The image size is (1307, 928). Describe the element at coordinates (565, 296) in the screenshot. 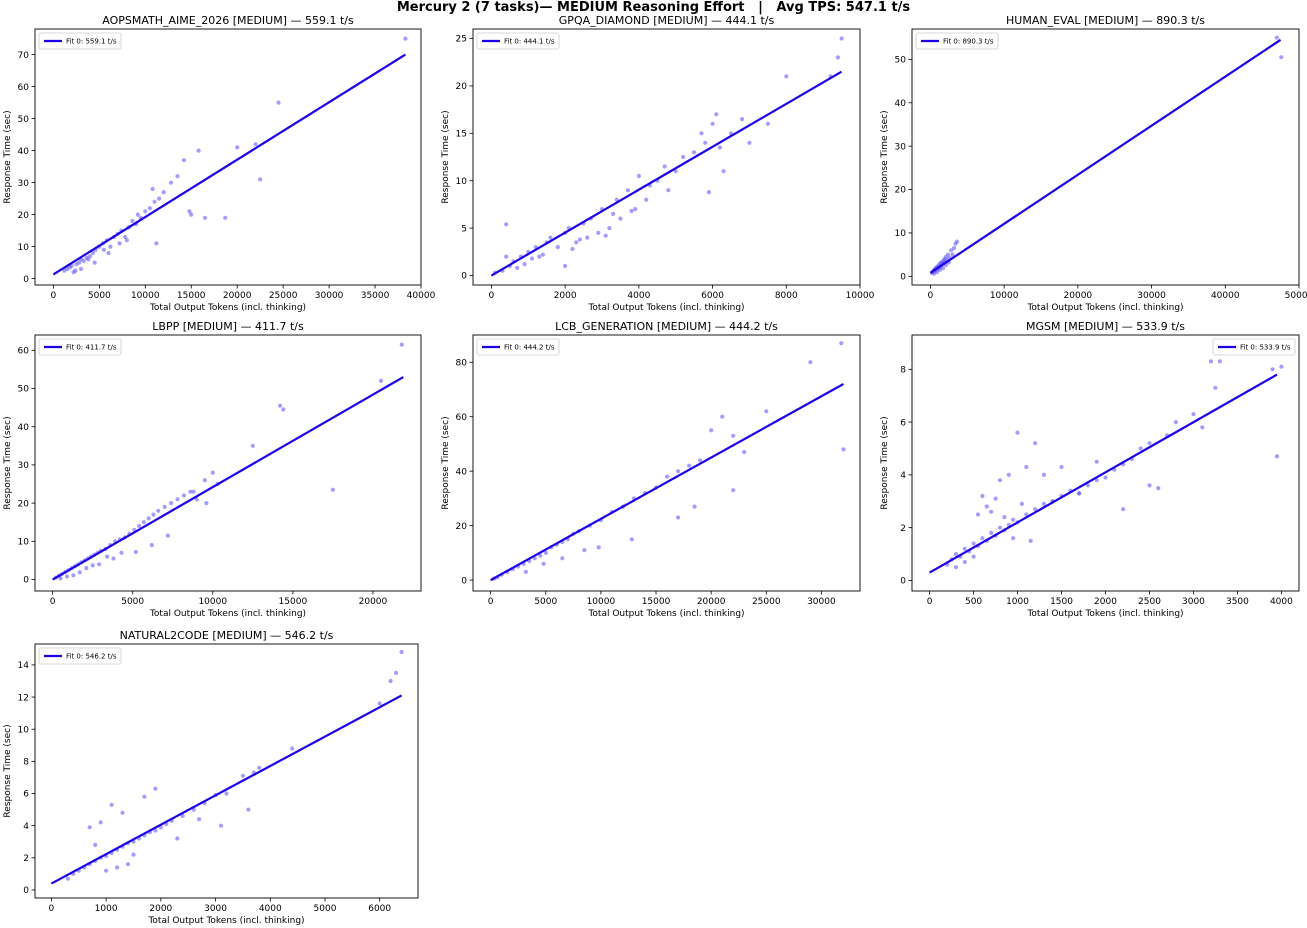

I see `x-tick-label: 2000` at that location.